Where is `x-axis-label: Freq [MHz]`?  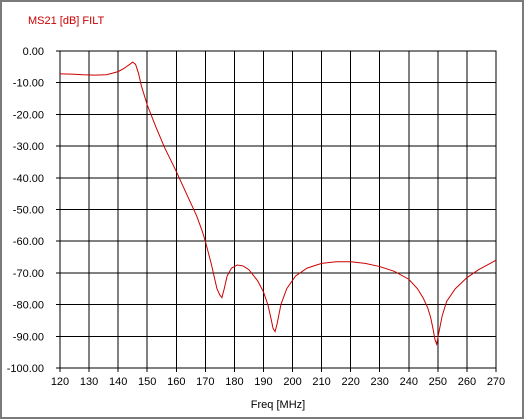 x-axis-label: Freq [MHz] is located at coordinates (278, 405).